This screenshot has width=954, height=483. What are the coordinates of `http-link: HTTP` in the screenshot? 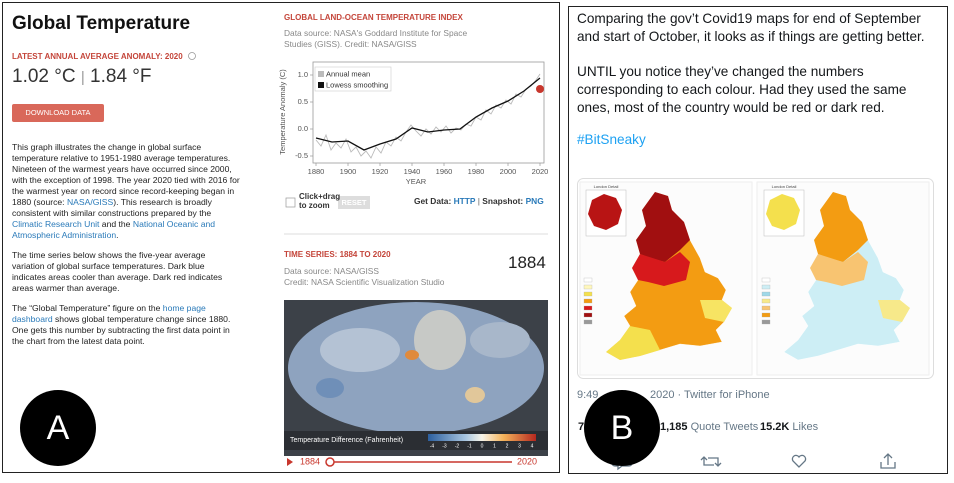 It's located at (464, 201).